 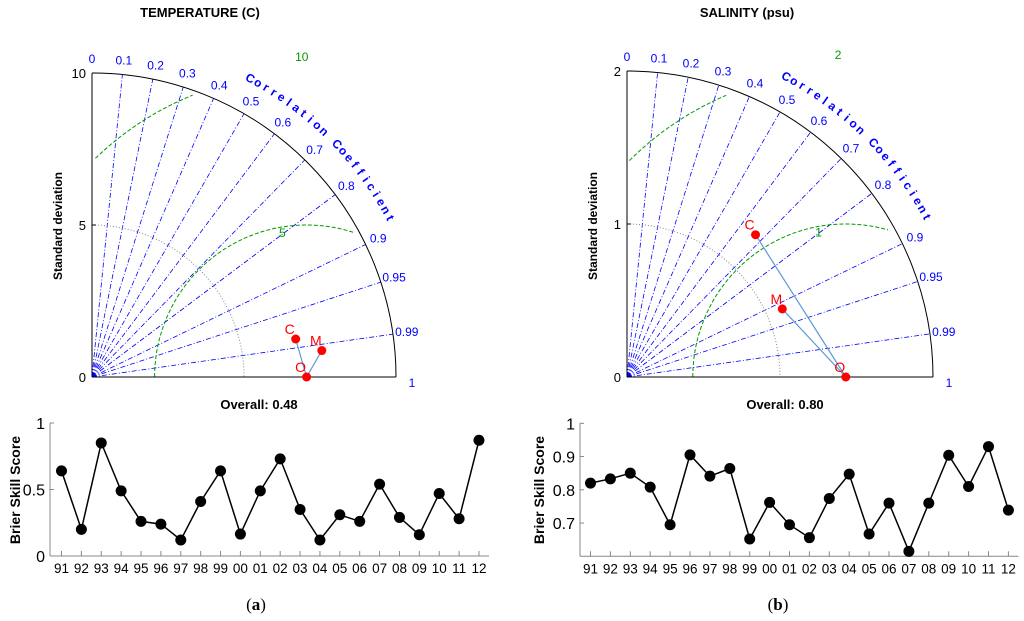 I want to click on temperature-std-tick-label-5: 5, so click(x=82, y=225).